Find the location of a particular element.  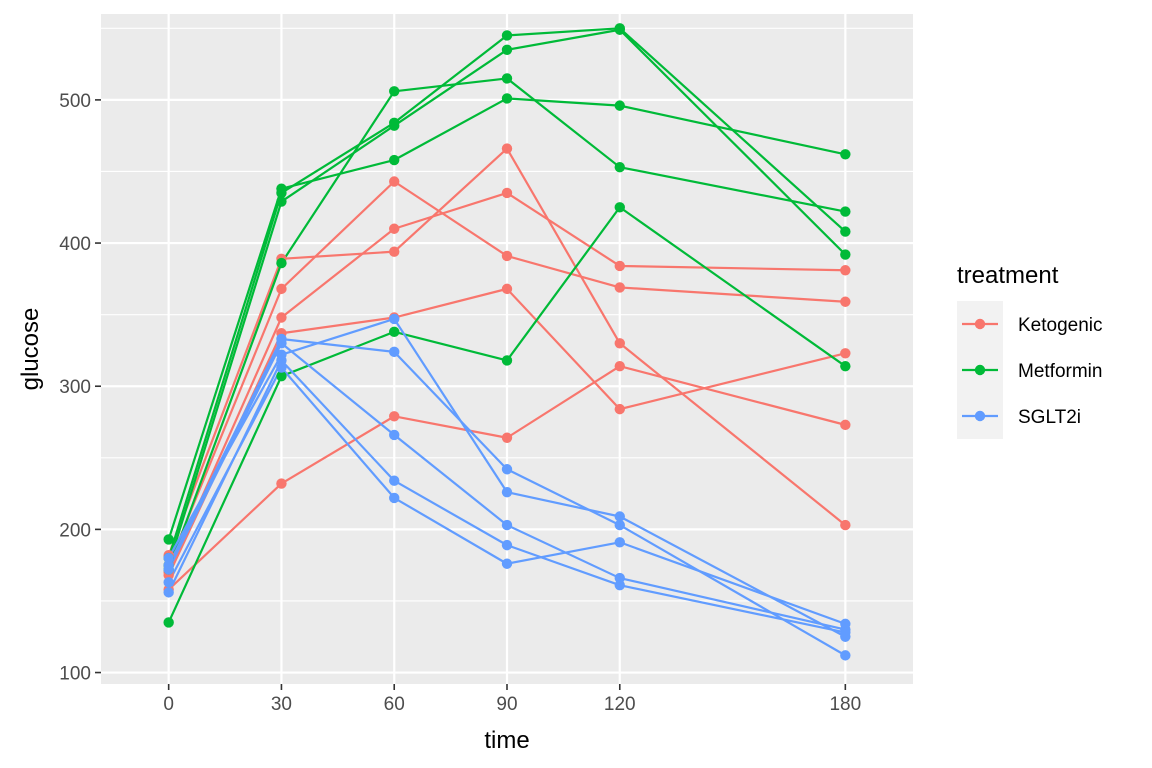

y-tick-label: 200 is located at coordinates (75, 530).